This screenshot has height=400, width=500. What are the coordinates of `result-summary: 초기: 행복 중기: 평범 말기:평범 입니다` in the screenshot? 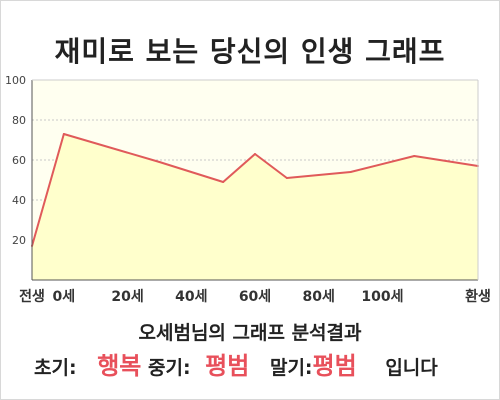 It's located at (264, 363).